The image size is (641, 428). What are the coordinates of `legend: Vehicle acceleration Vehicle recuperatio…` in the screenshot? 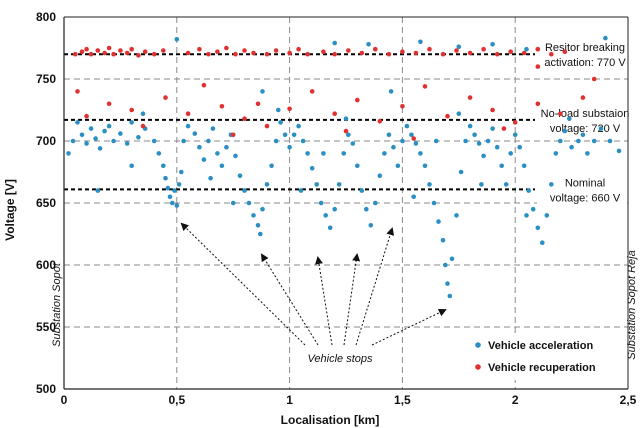 It's located at (543, 357).